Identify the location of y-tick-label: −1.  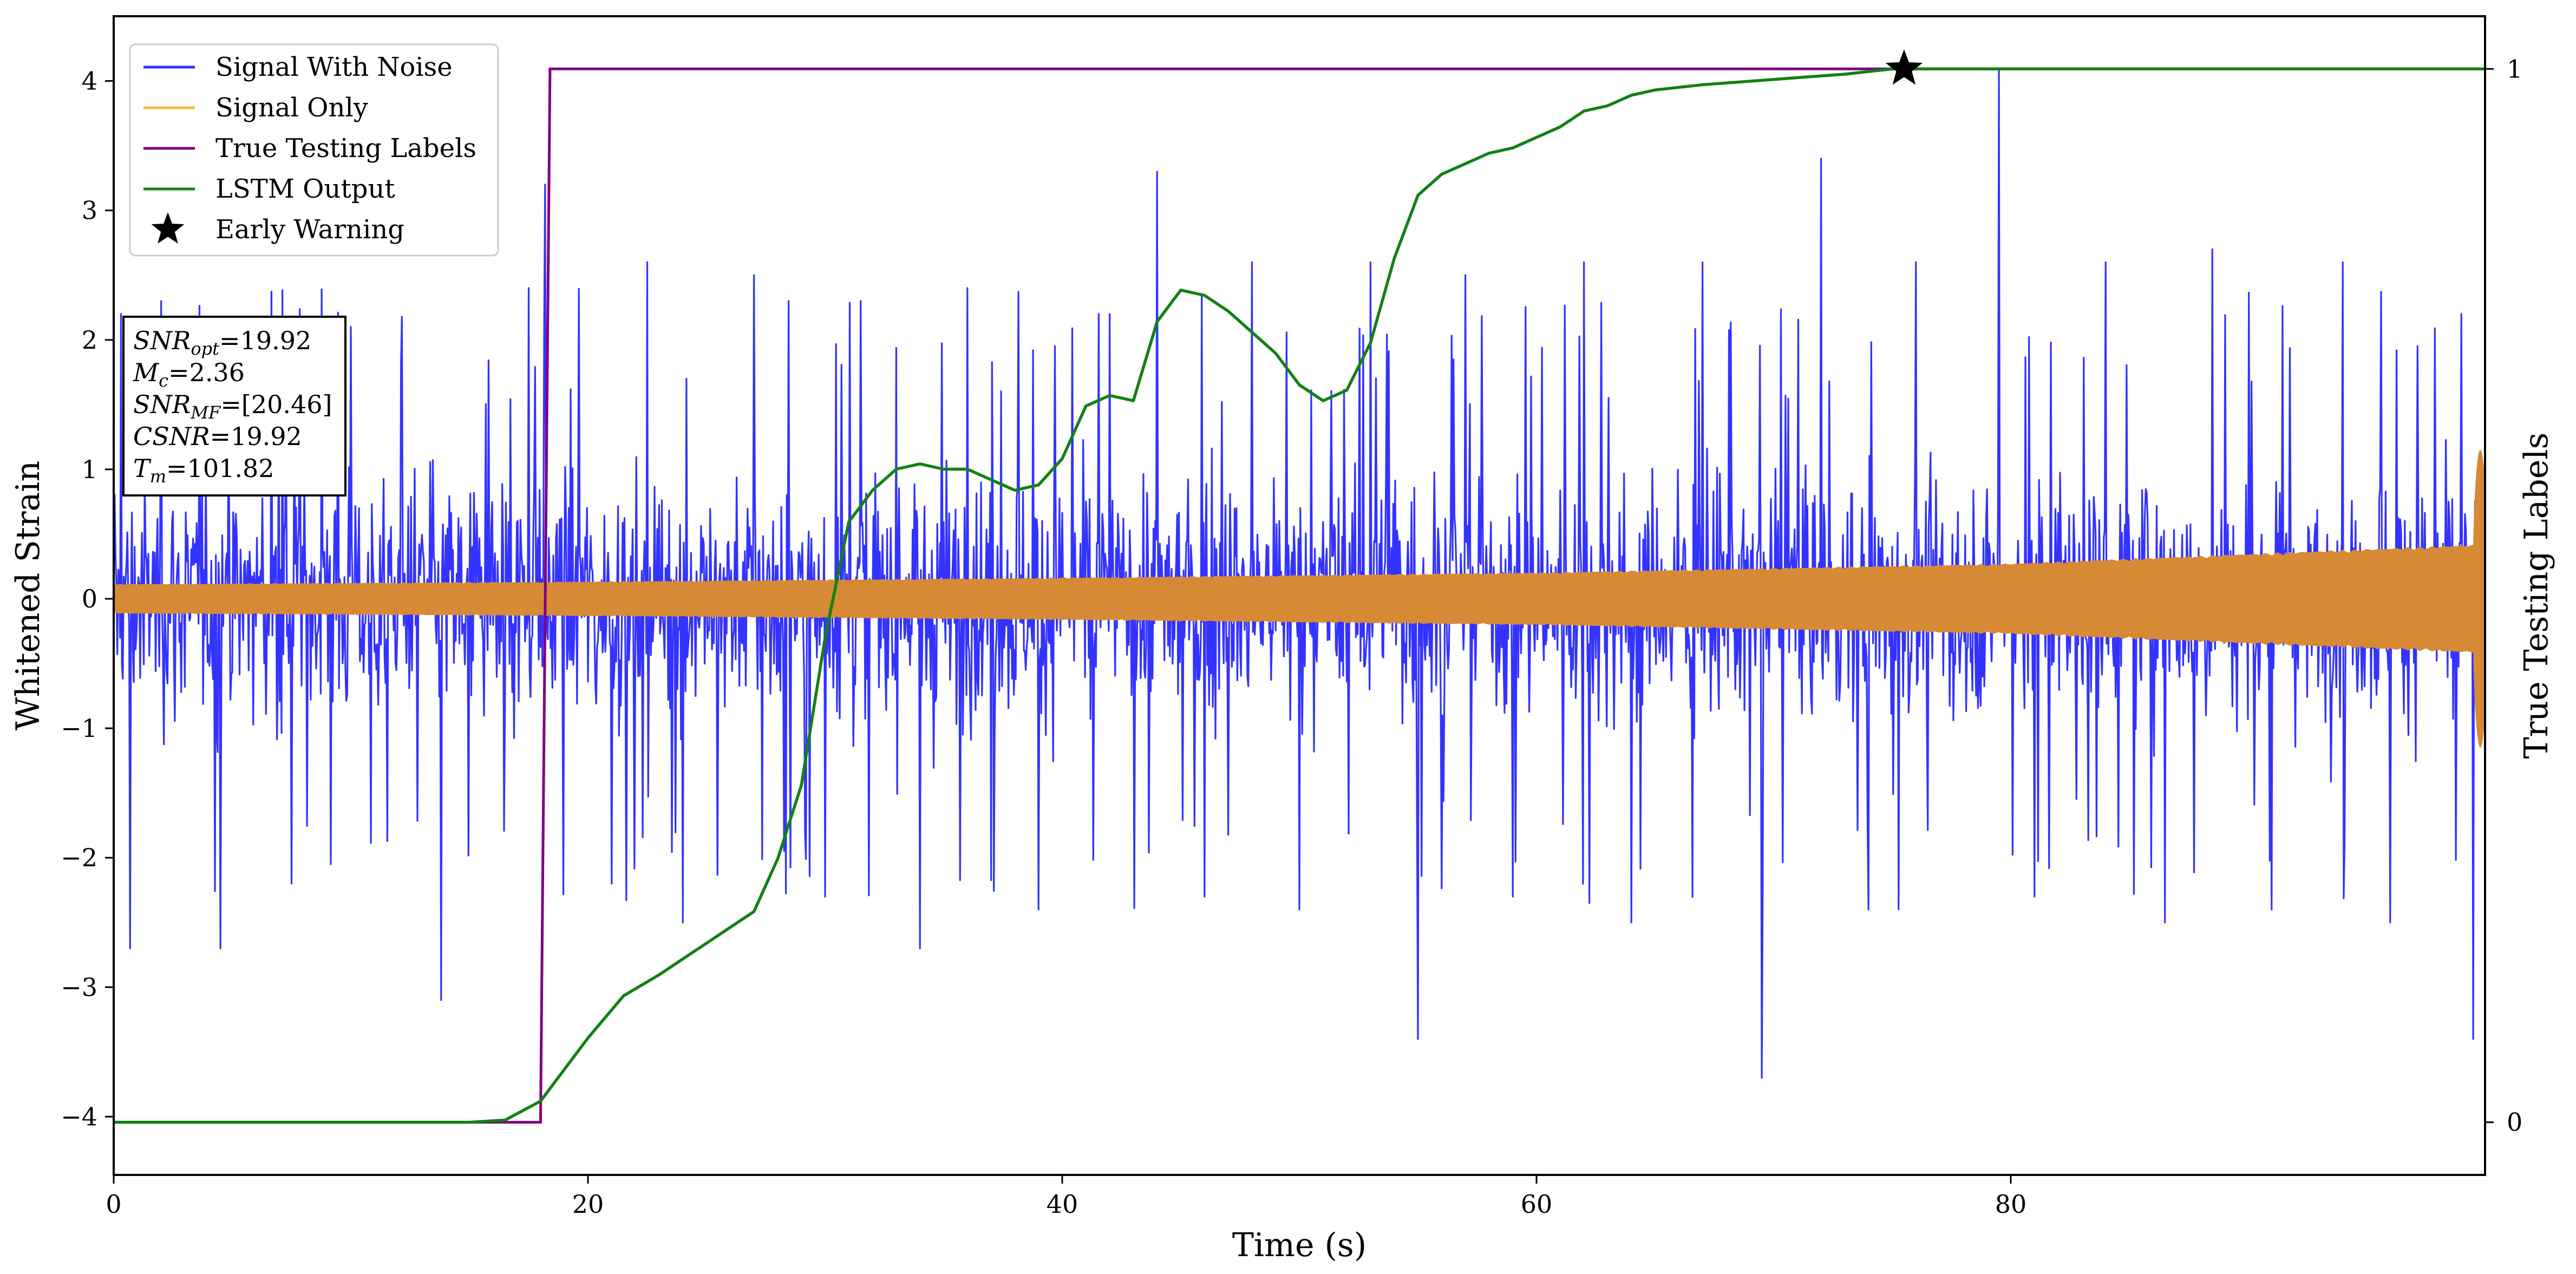
(79, 728).